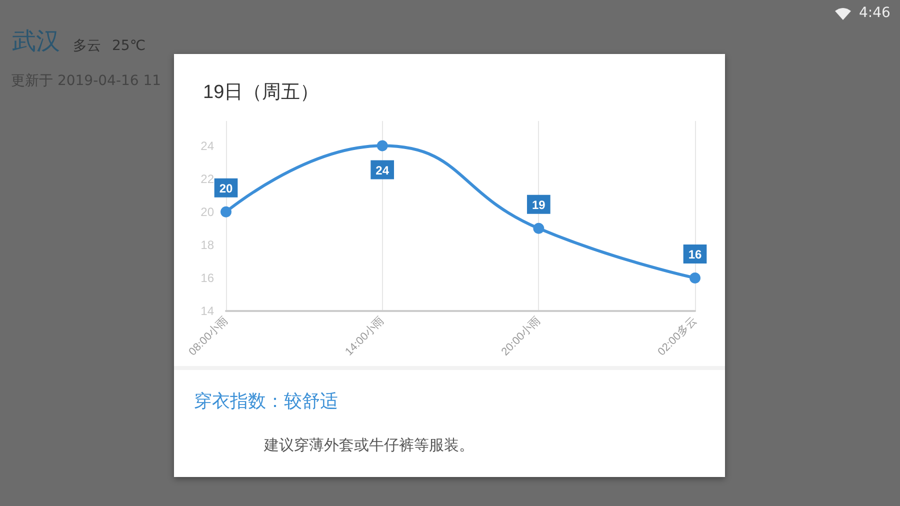  Describe the element at coordinates (129, 46) in the screenshot. I see `text: 25℃` at that location.